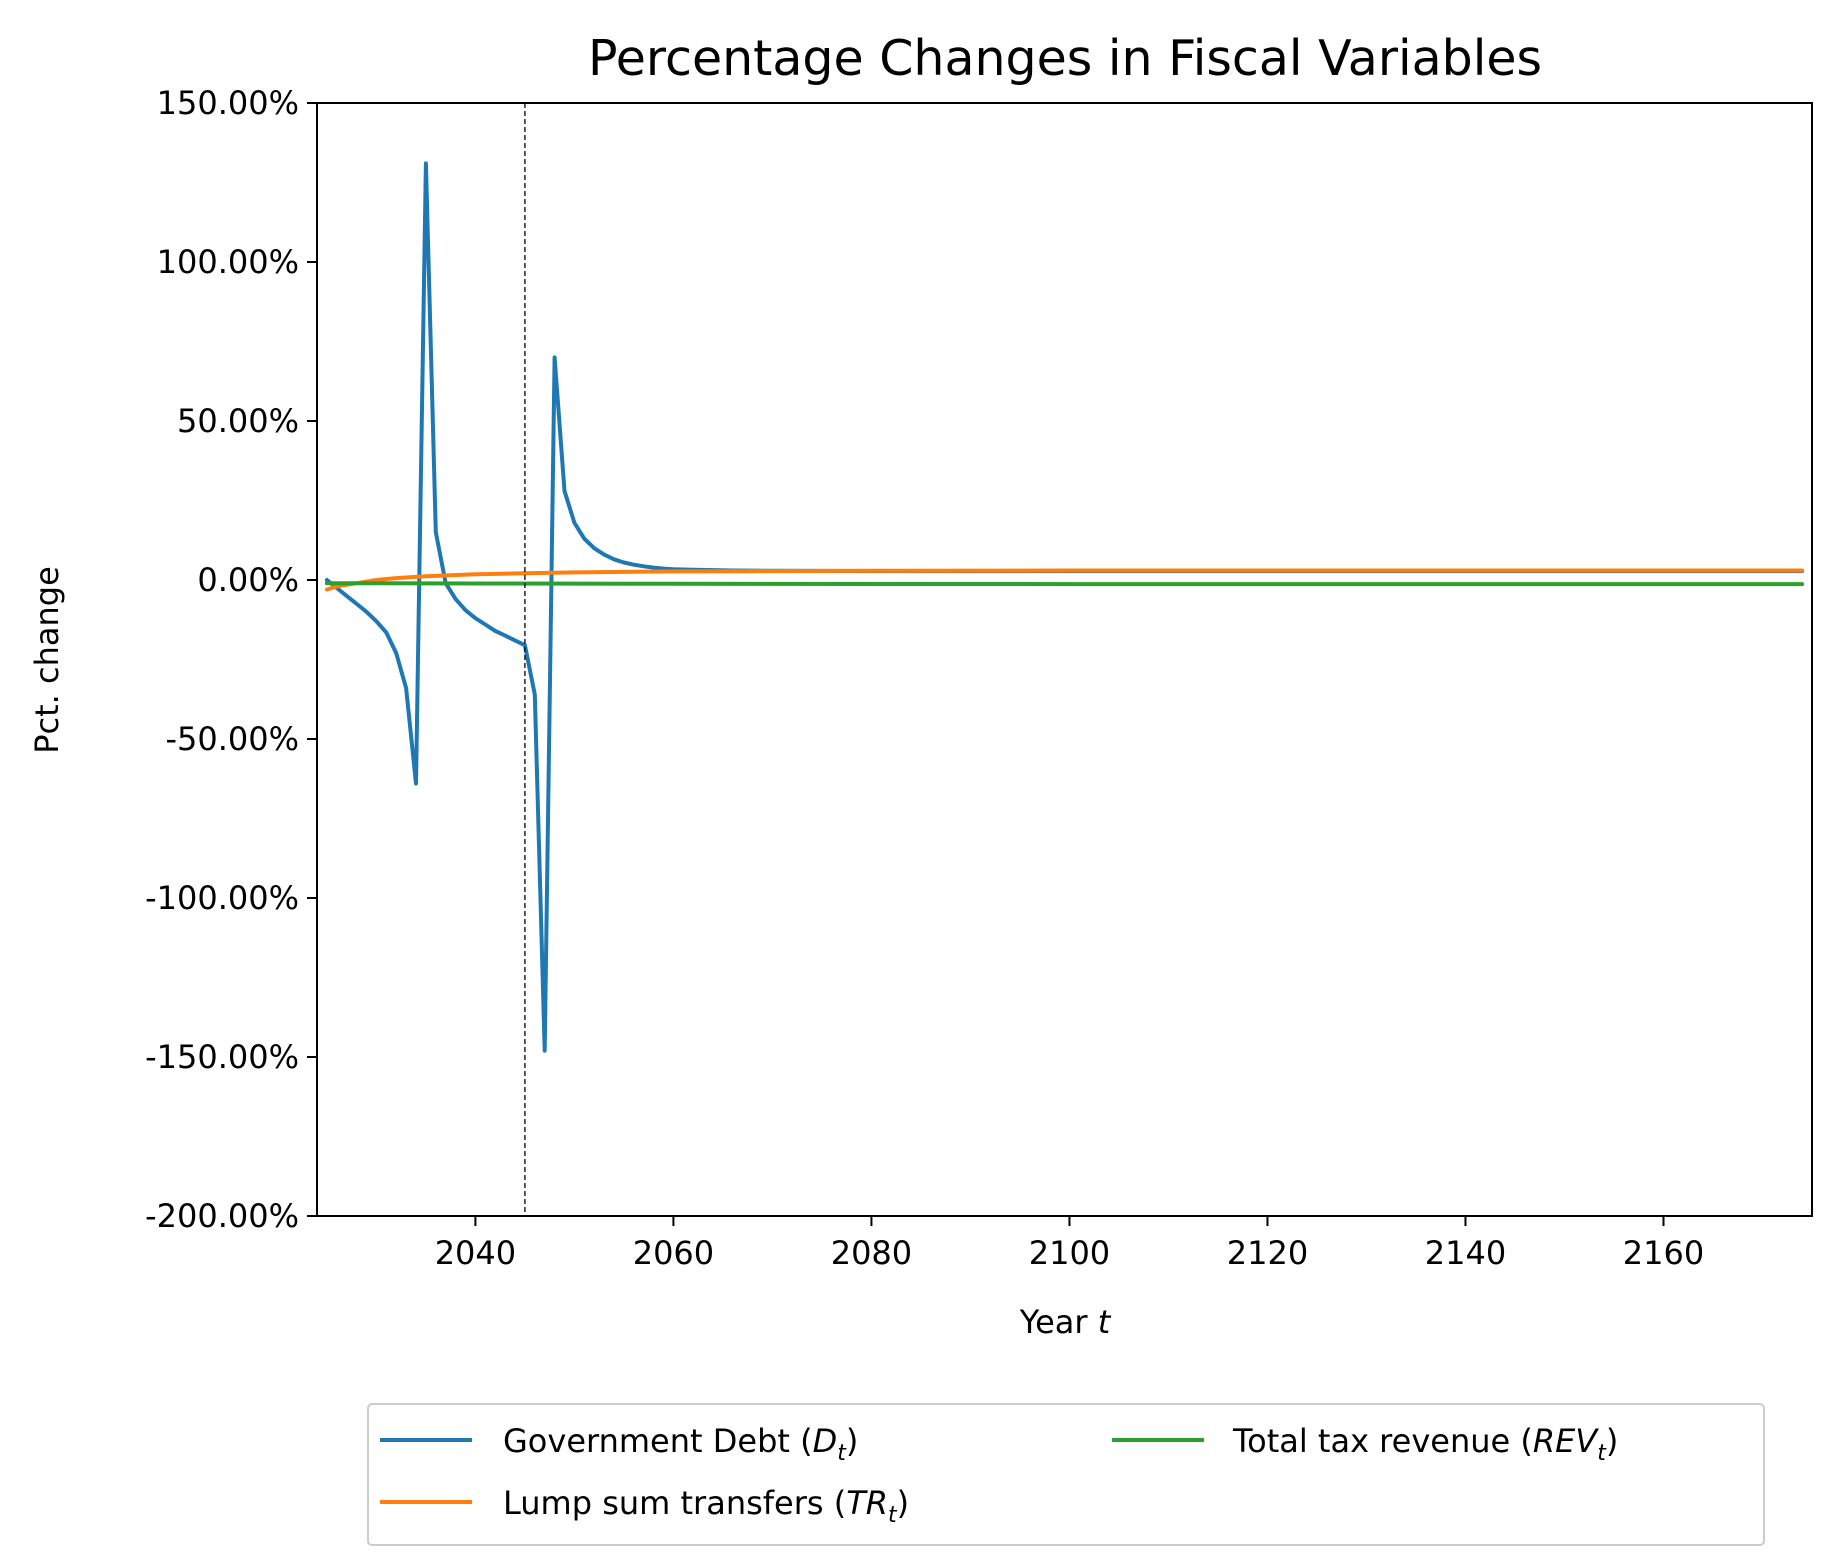 The width and height of the screenshot is (1834, 1567). I want to click on x-tick-label: 2160, so click(1663, 1253).